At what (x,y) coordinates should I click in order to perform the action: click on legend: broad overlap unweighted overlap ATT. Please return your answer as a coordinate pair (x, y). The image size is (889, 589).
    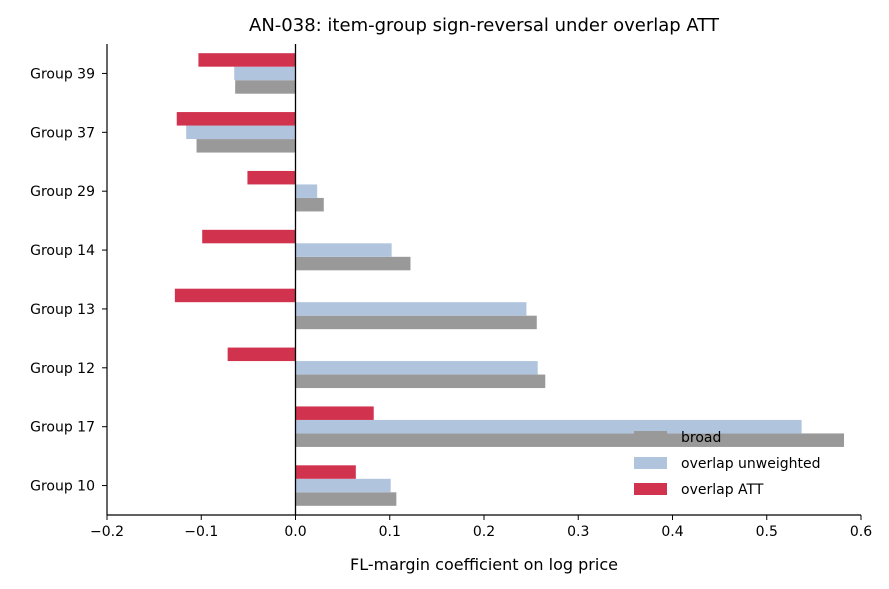
    Looking at the image, I should click on (727, 464).